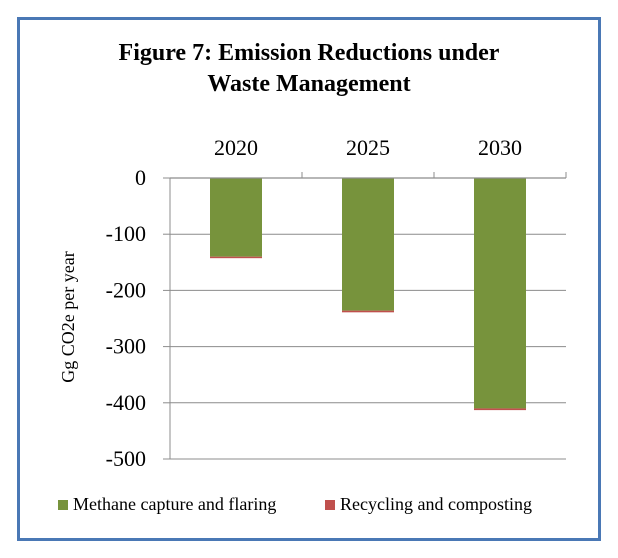 This screenshot has height=558, width=618. Describe the element at coordinates (500, 147) in the screenshot. I see `category-label: 2030` at that location.